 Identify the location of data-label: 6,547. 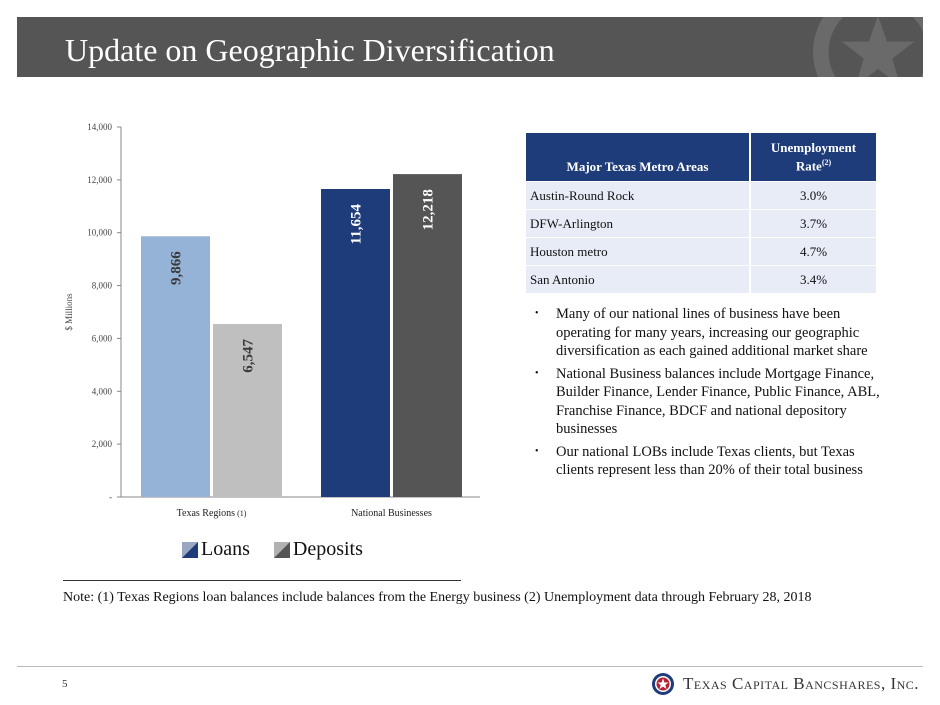
(249, 355).